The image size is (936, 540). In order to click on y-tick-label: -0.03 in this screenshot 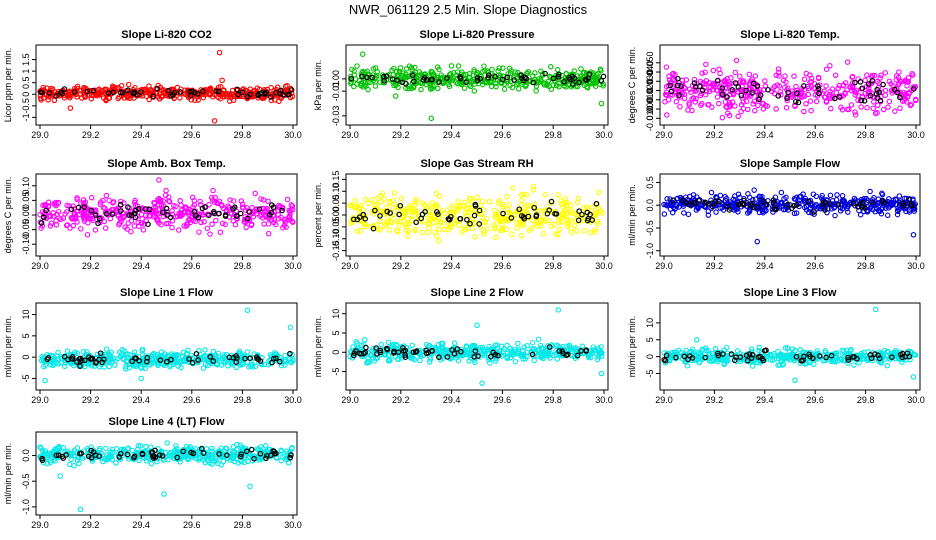, I will do `click(336, 116)`.